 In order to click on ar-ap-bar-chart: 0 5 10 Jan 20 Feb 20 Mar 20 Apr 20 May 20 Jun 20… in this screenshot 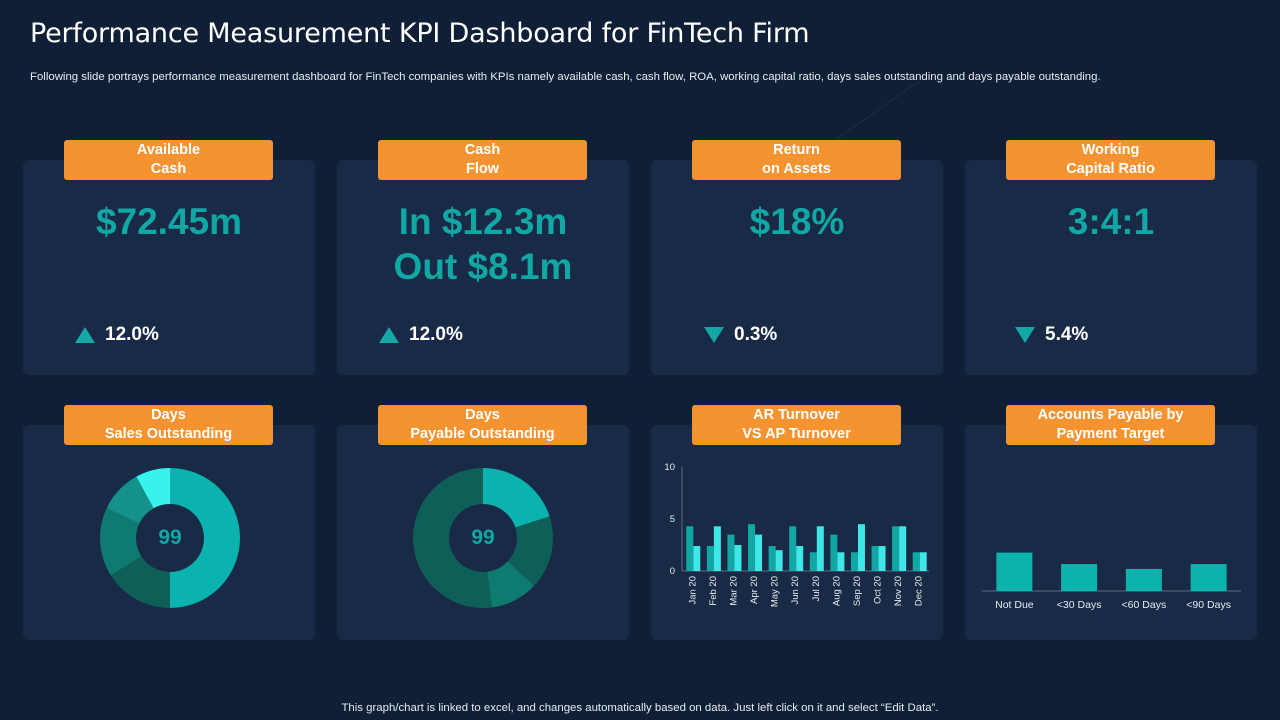, I will do `click(797, 532)`.